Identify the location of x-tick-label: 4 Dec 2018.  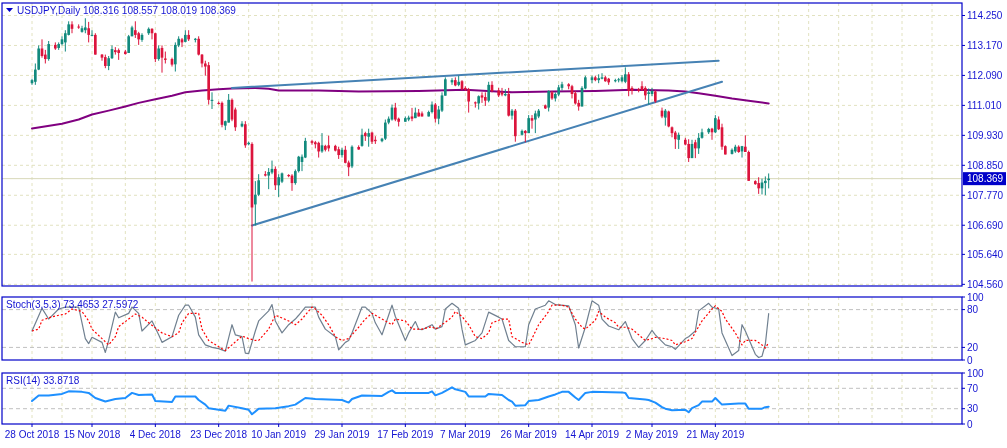
(155, 434).